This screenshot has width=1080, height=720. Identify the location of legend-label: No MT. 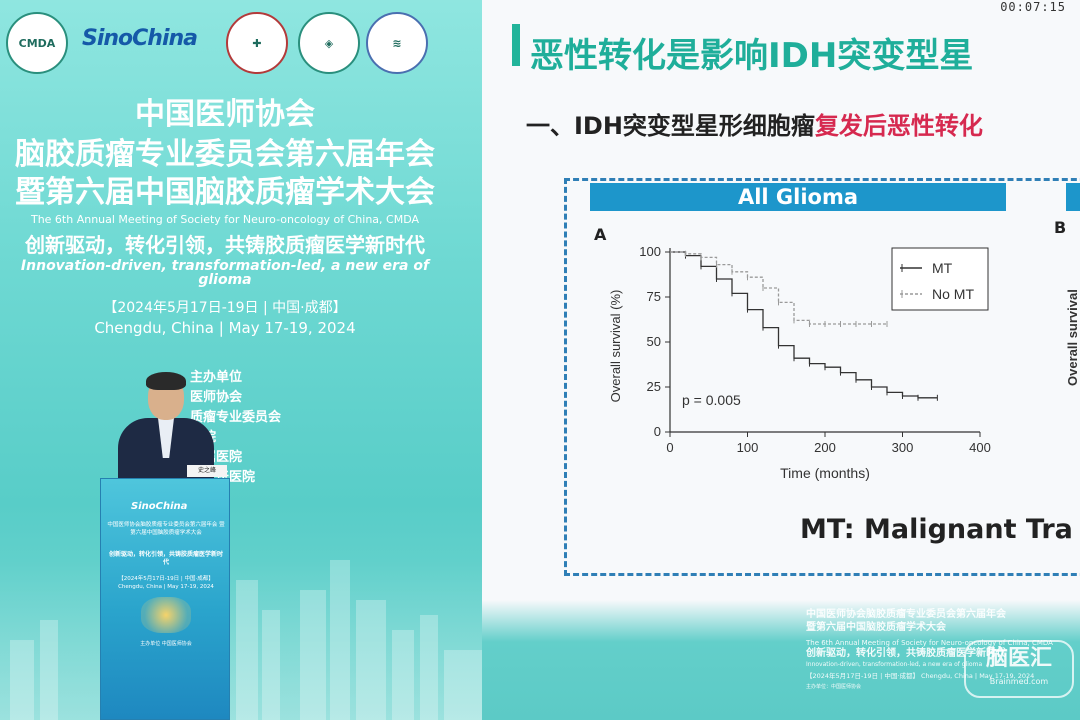
(953, 294).